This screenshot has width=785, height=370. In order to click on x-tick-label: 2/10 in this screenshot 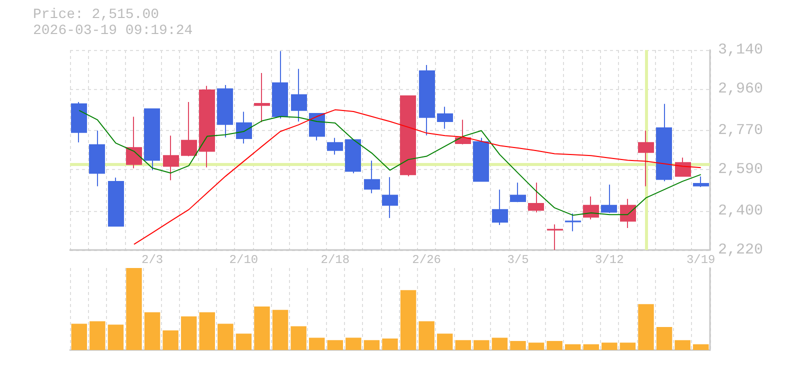, I will do `click(243, 260)`.